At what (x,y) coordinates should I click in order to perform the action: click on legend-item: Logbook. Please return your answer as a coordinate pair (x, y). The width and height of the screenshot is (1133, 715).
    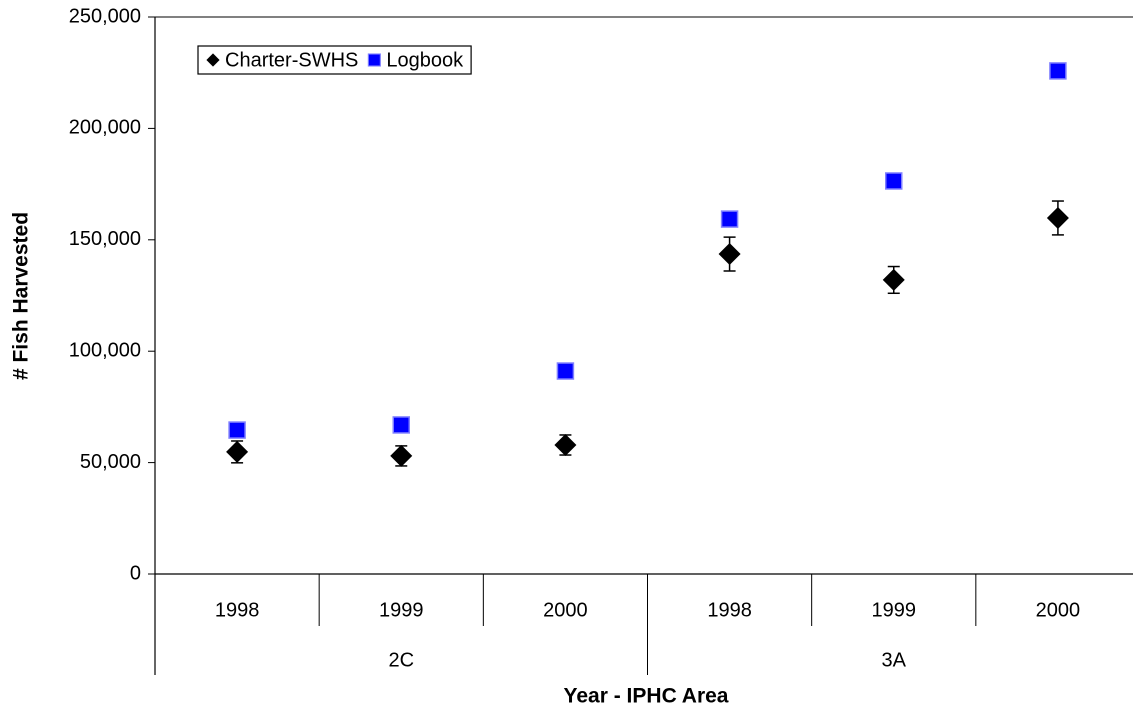
    Looking at the image, I should click on (415, 60).